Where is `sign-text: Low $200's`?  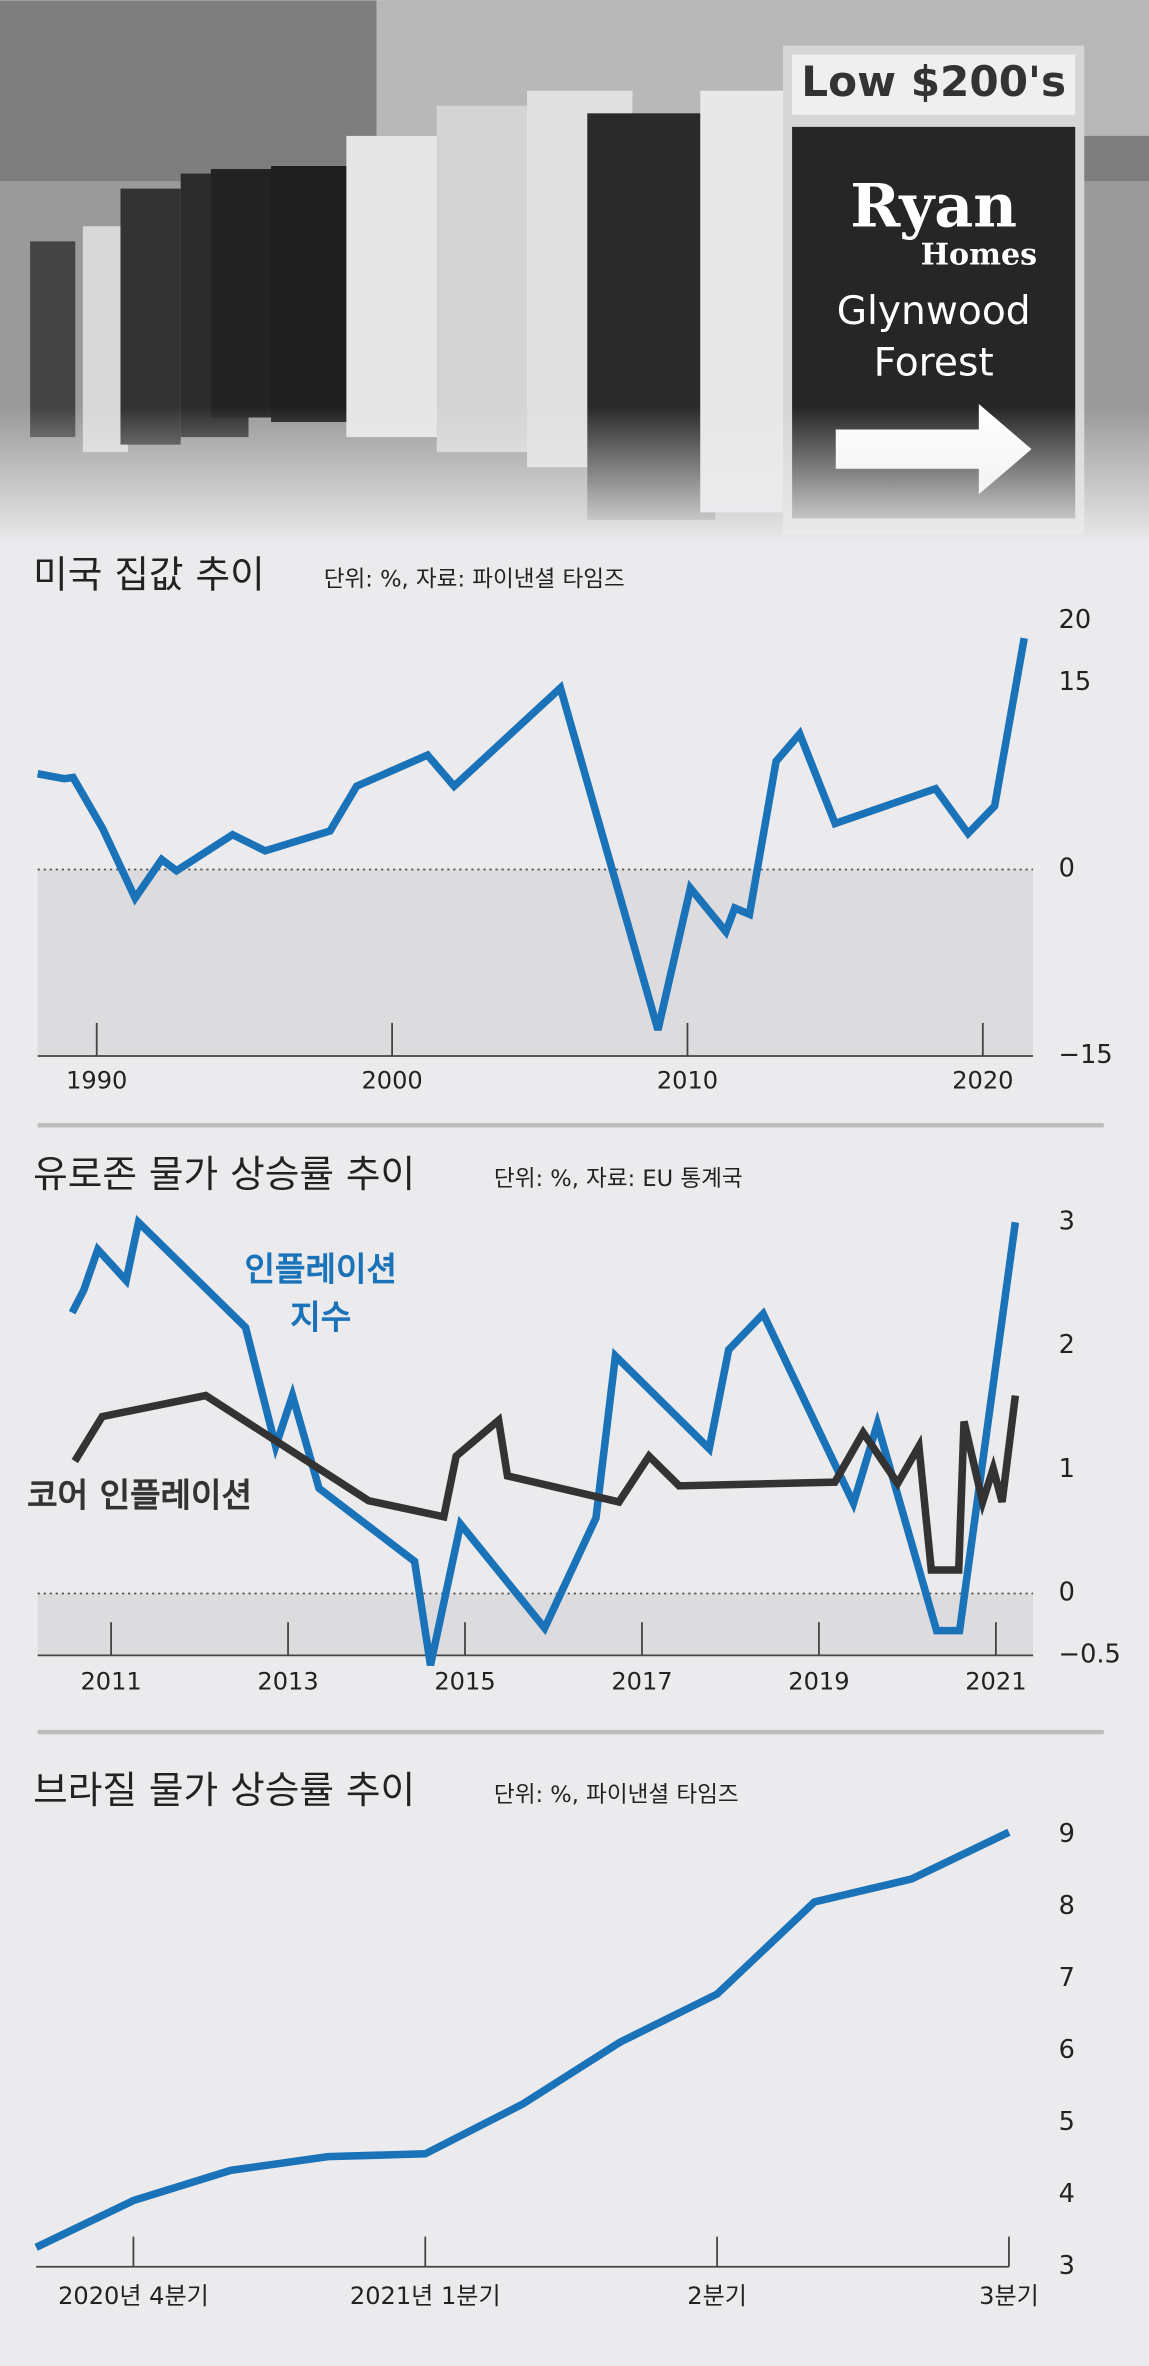 sign-text: Low $200's is located at coordinates (933, 81).